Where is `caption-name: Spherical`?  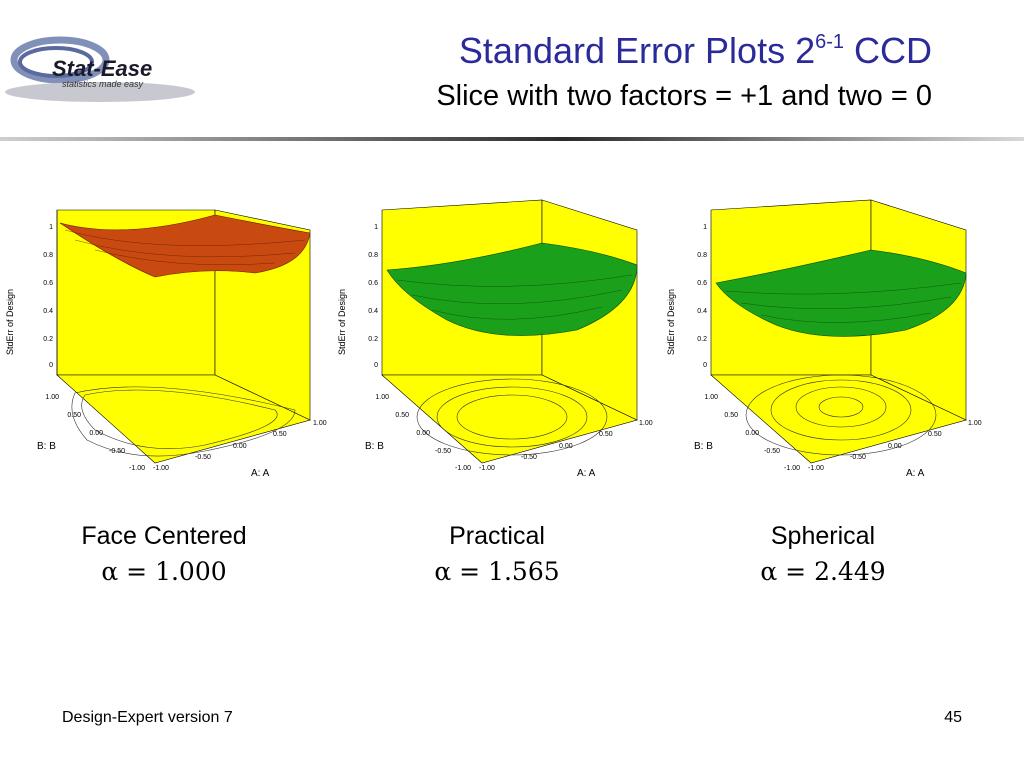 caption-name: Spherical is located at coordinates (823, 536).